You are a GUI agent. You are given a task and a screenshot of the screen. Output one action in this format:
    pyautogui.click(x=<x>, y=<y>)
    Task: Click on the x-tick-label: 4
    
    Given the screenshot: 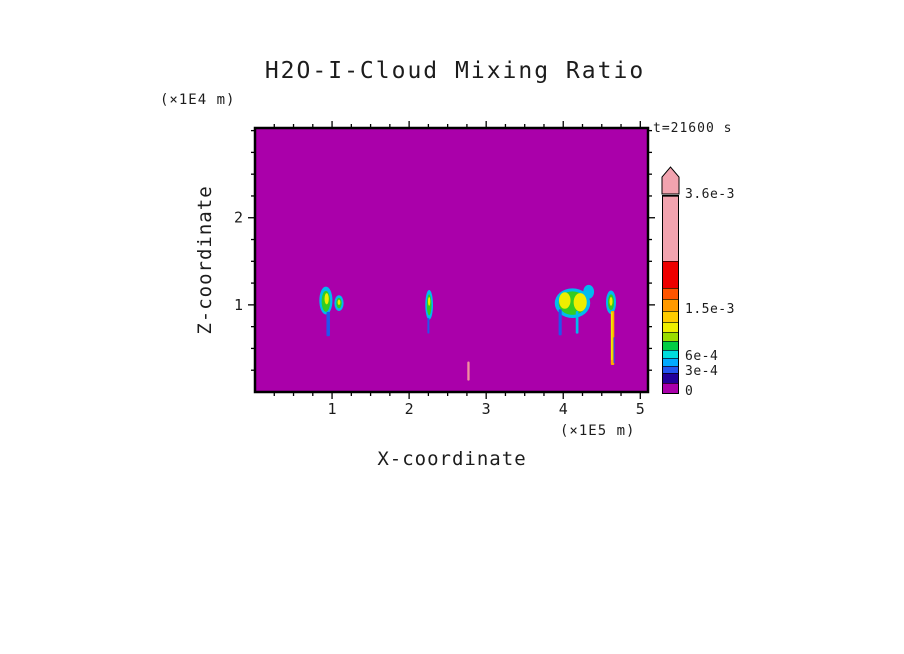 What is the action you would take?
    pyautogui.click(x=563, y=409)
    